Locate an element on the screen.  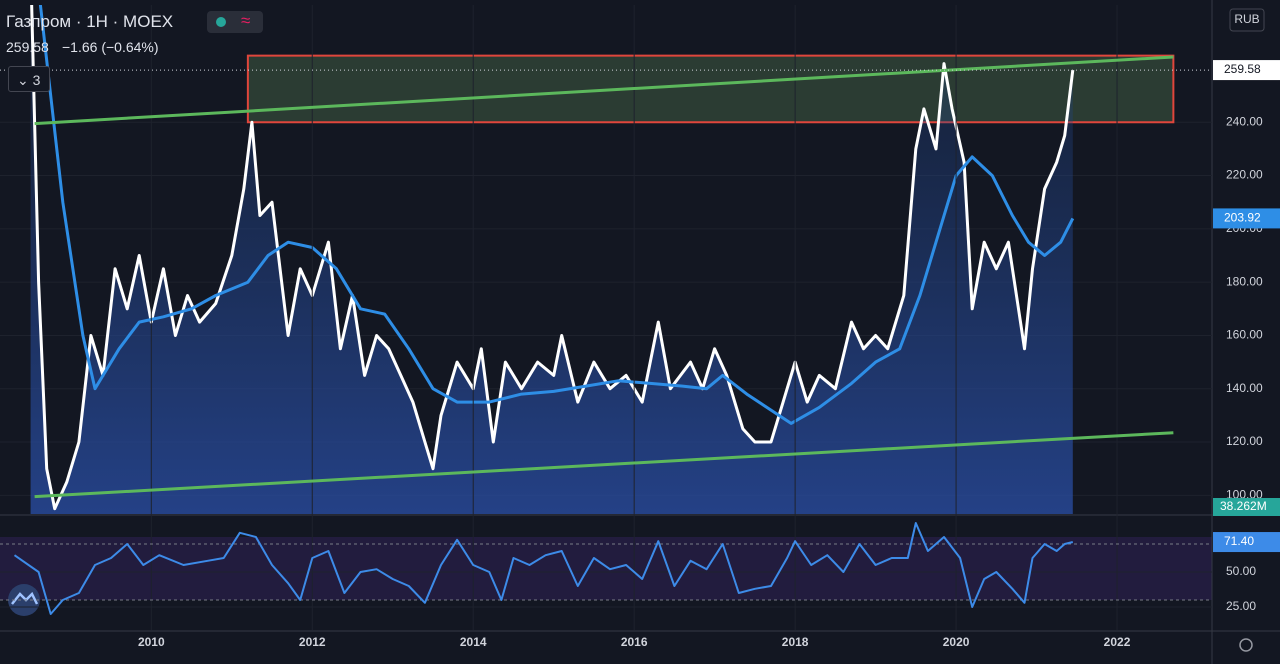
status-pill: ≈ is located at coordinates (235, 22).